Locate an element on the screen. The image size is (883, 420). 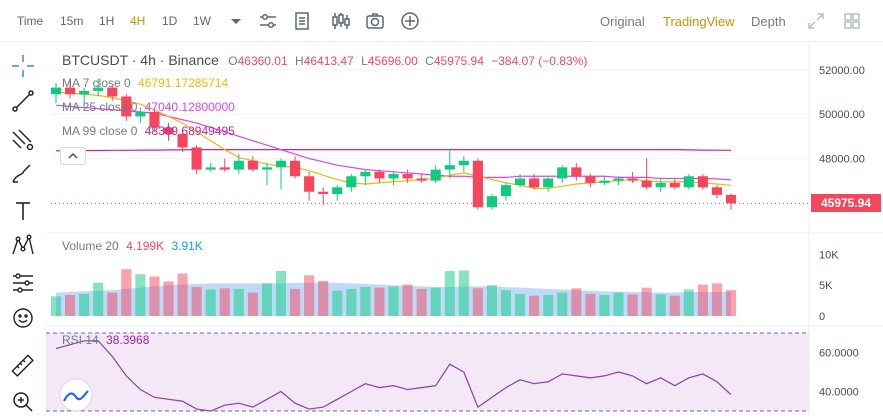
rsi-label: RSI 14 is located at coordinates (80, 340).